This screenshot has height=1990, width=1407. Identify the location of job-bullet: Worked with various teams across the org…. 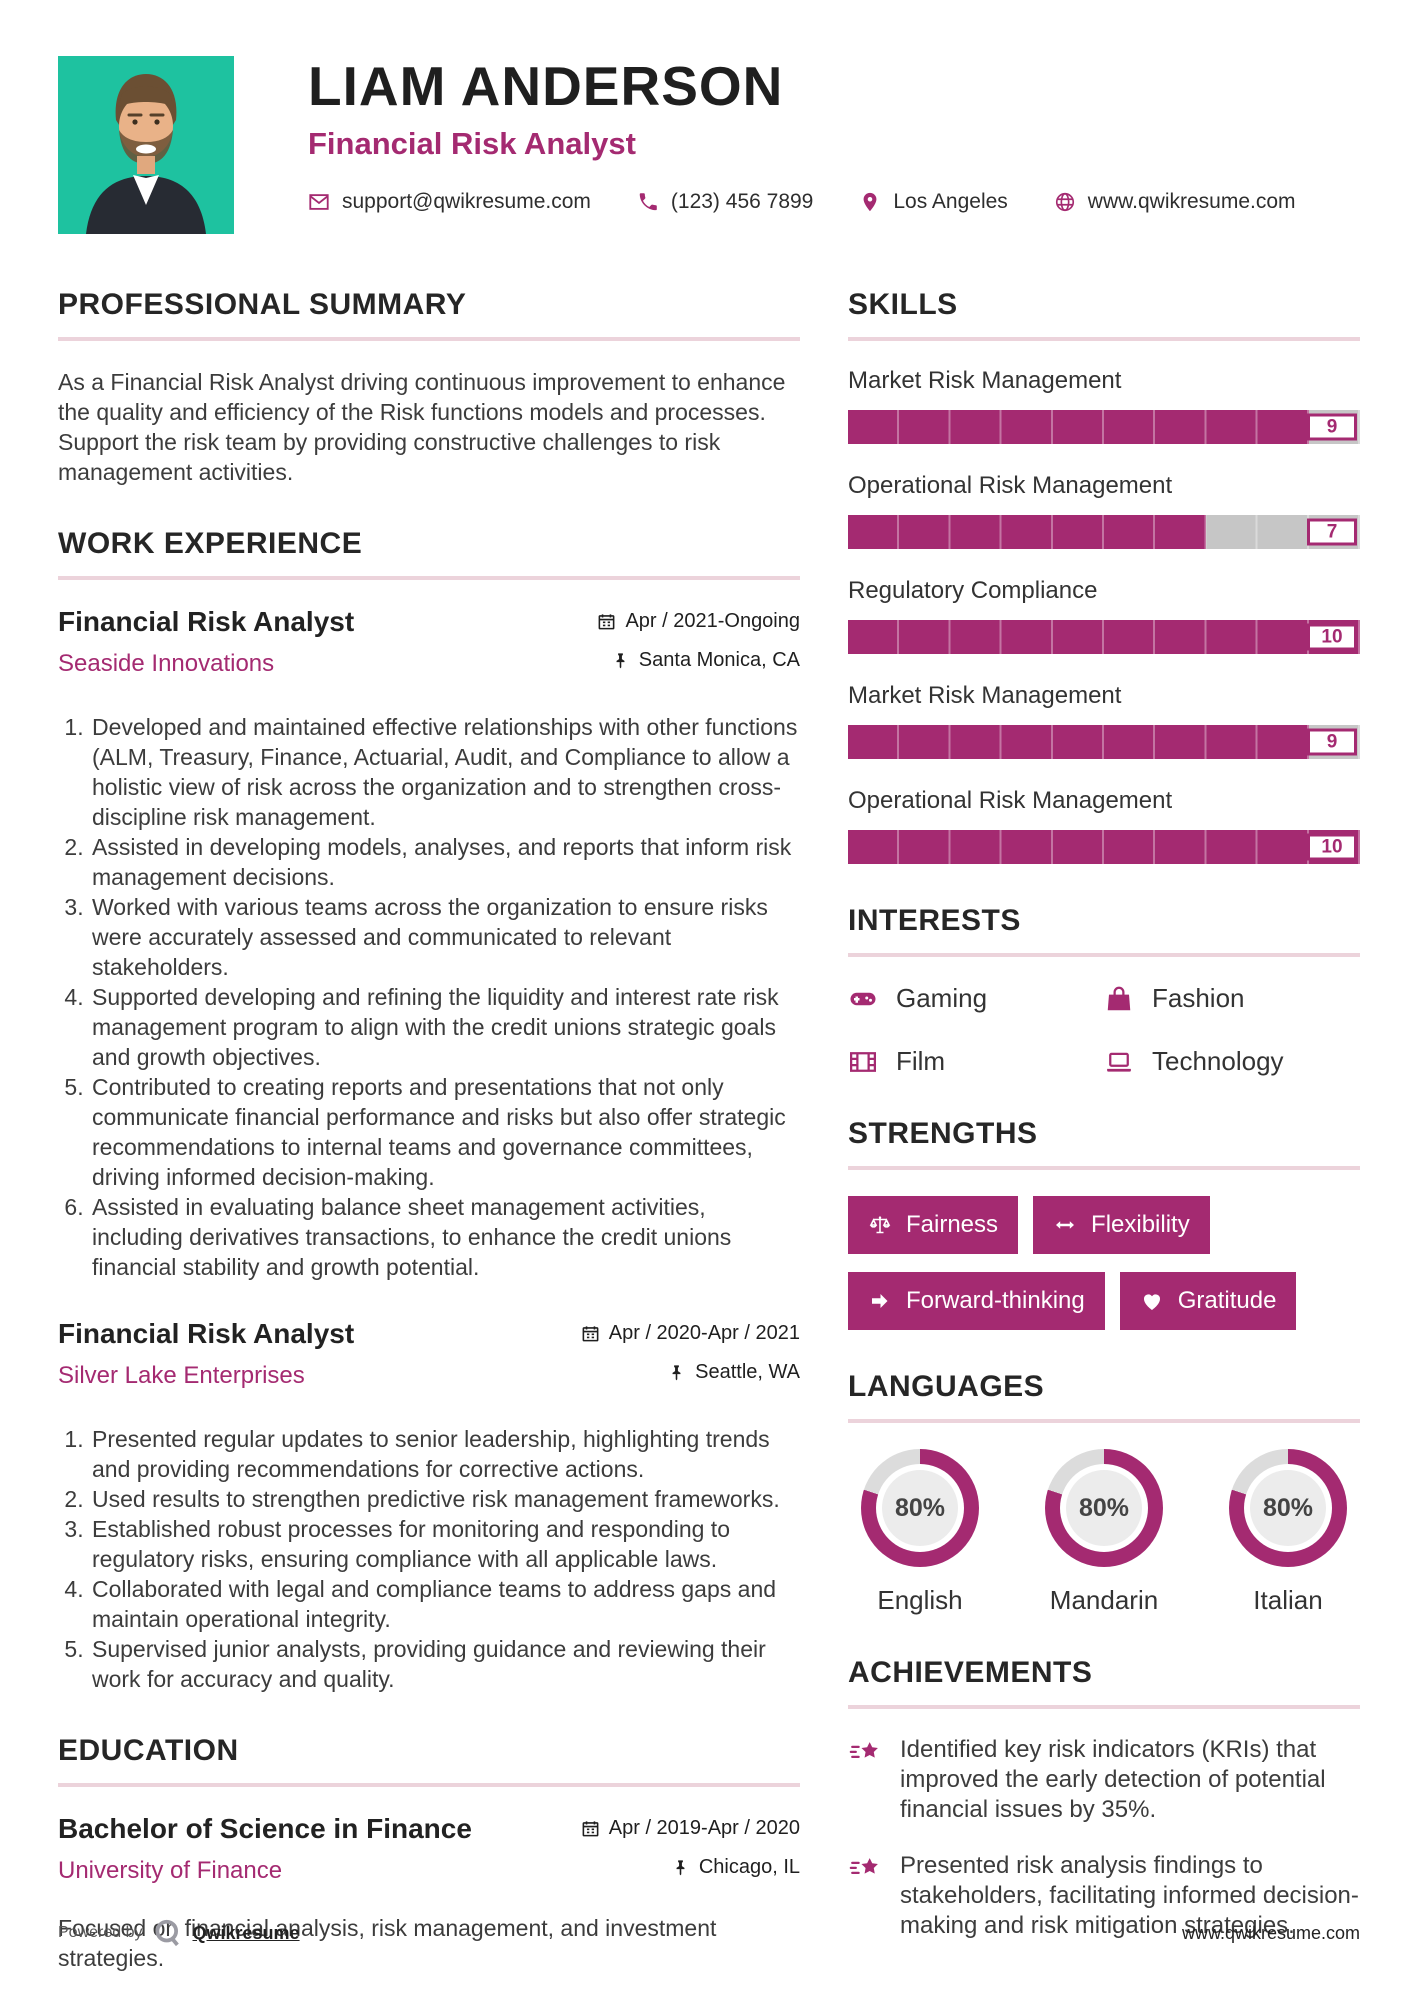
(445, 937).